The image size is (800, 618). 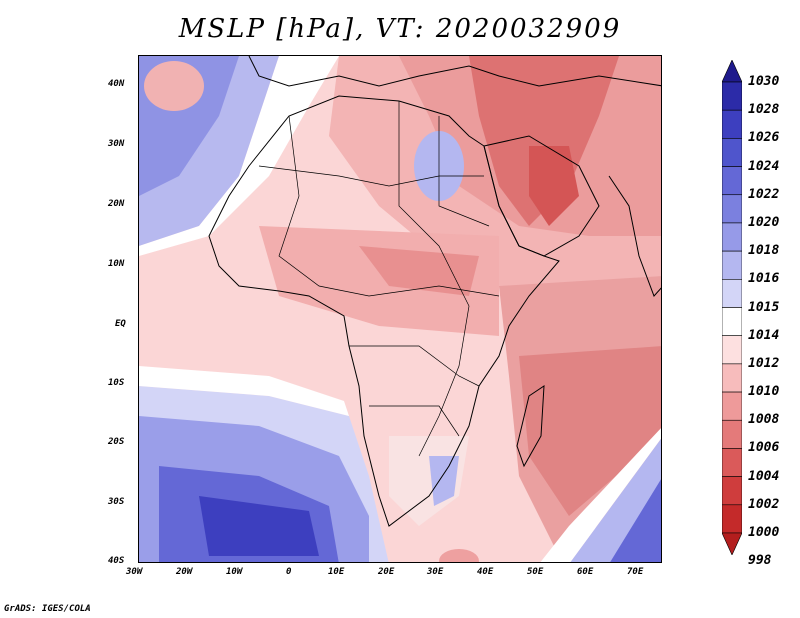 What do you see at coordinates (116, 264) in the screenshot?
I see `lat-label: 10N` at bounding box center [116, 264].